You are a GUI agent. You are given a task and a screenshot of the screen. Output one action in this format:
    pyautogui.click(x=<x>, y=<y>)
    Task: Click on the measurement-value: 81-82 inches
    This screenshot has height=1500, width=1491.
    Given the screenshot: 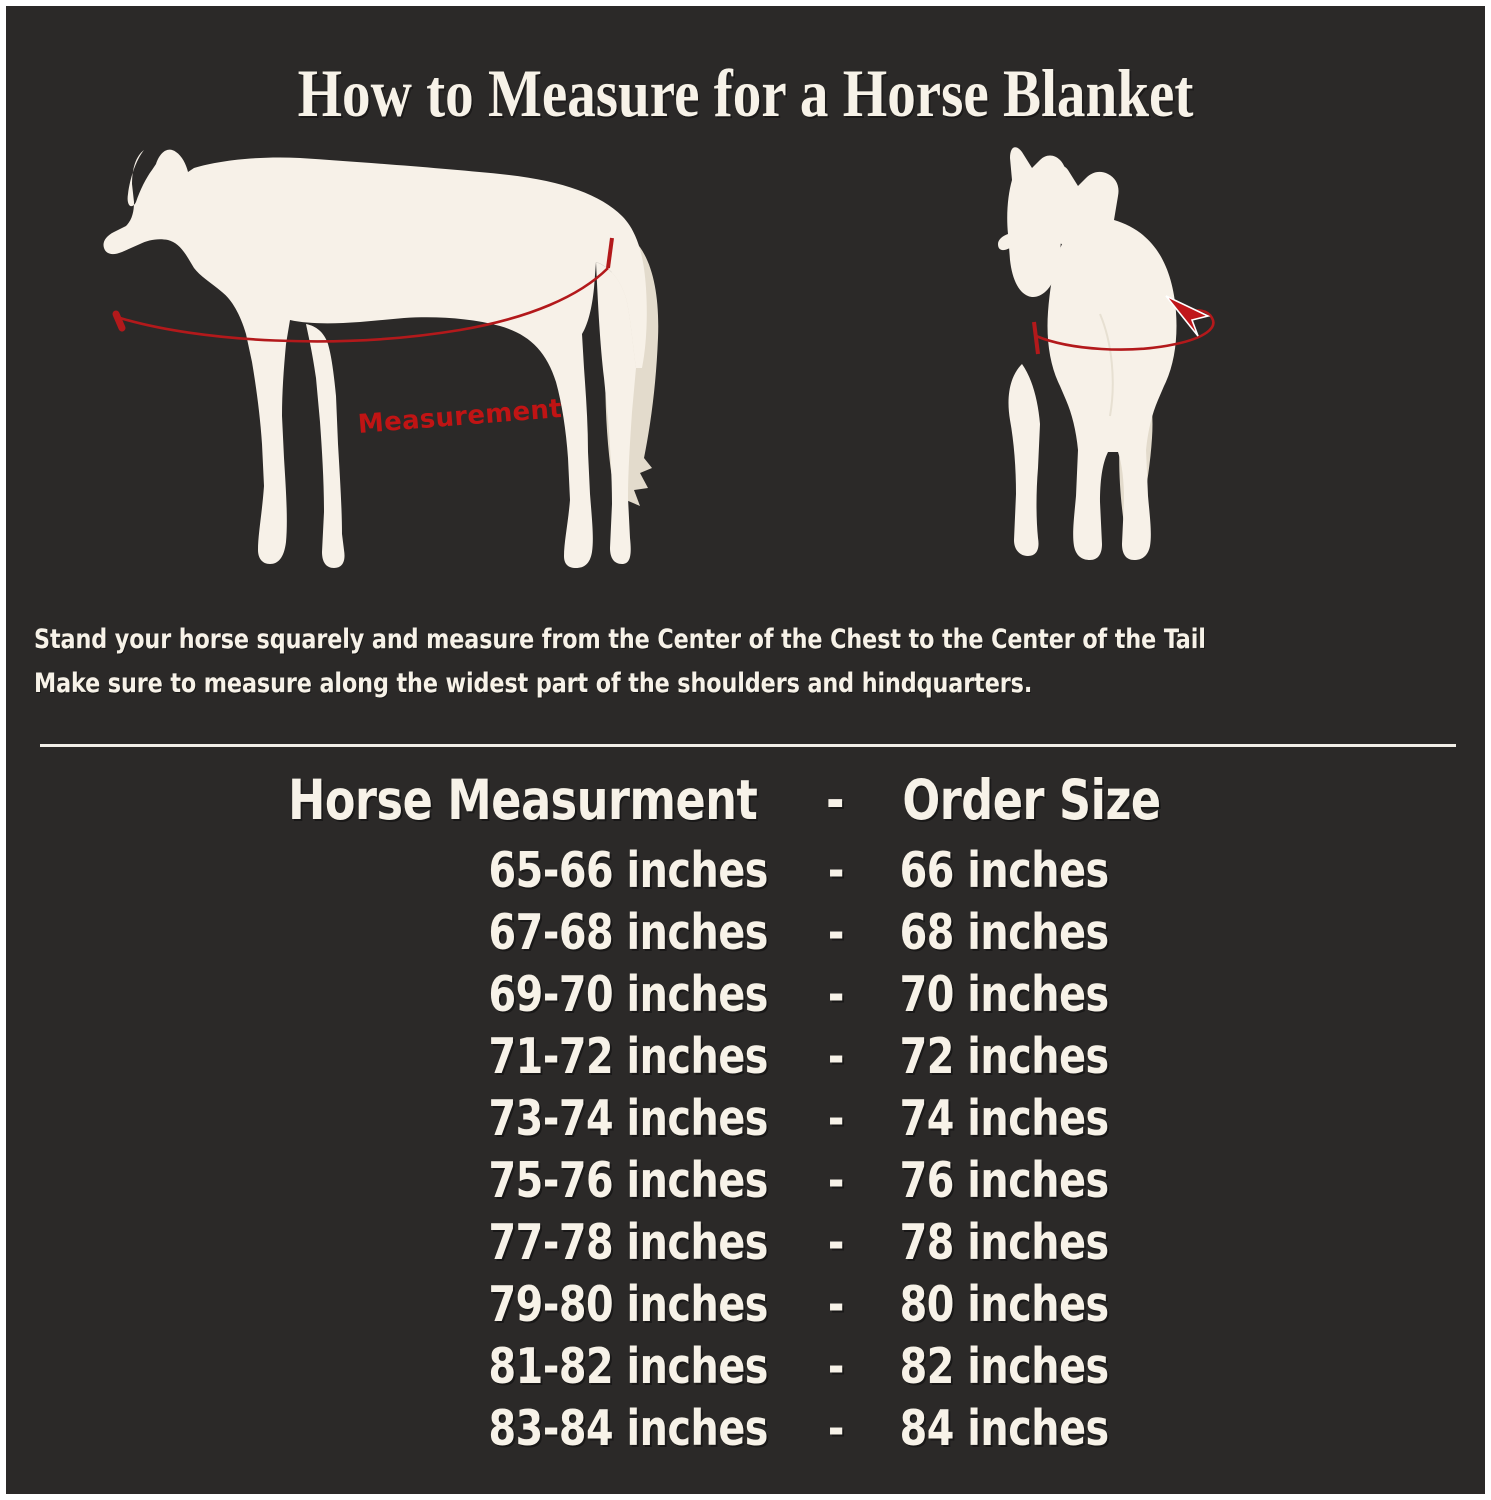 What is the action you would take?
    pyautogui.click(x=628, y=1366)
    